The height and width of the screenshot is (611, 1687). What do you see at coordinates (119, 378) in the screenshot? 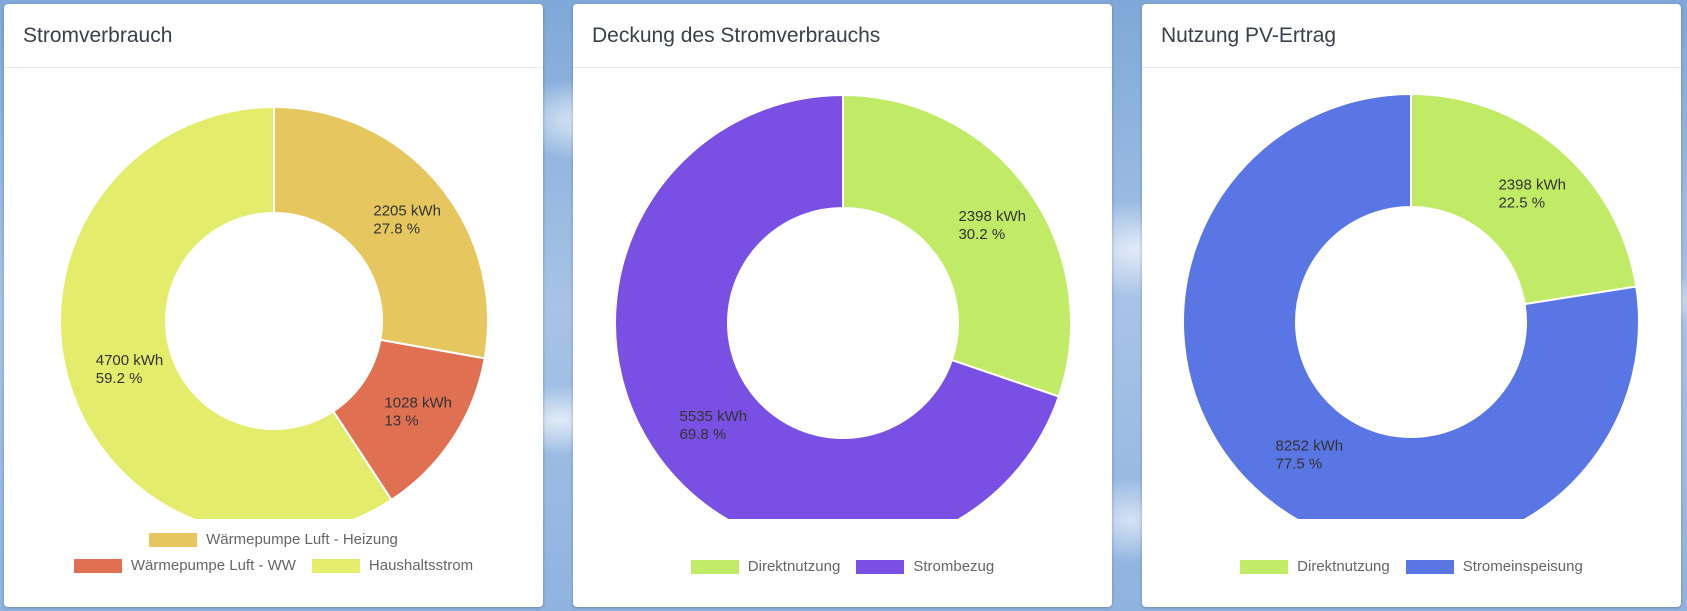
I see `slice-percent-label: 59.2 %` at bounding box center [119, 378].